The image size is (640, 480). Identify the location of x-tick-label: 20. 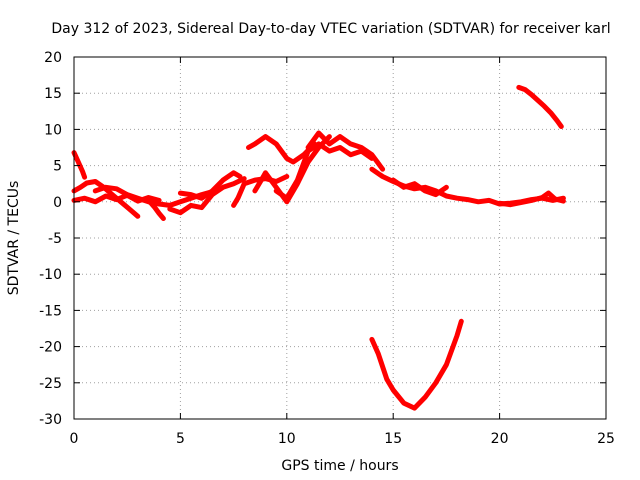
(500, 439).